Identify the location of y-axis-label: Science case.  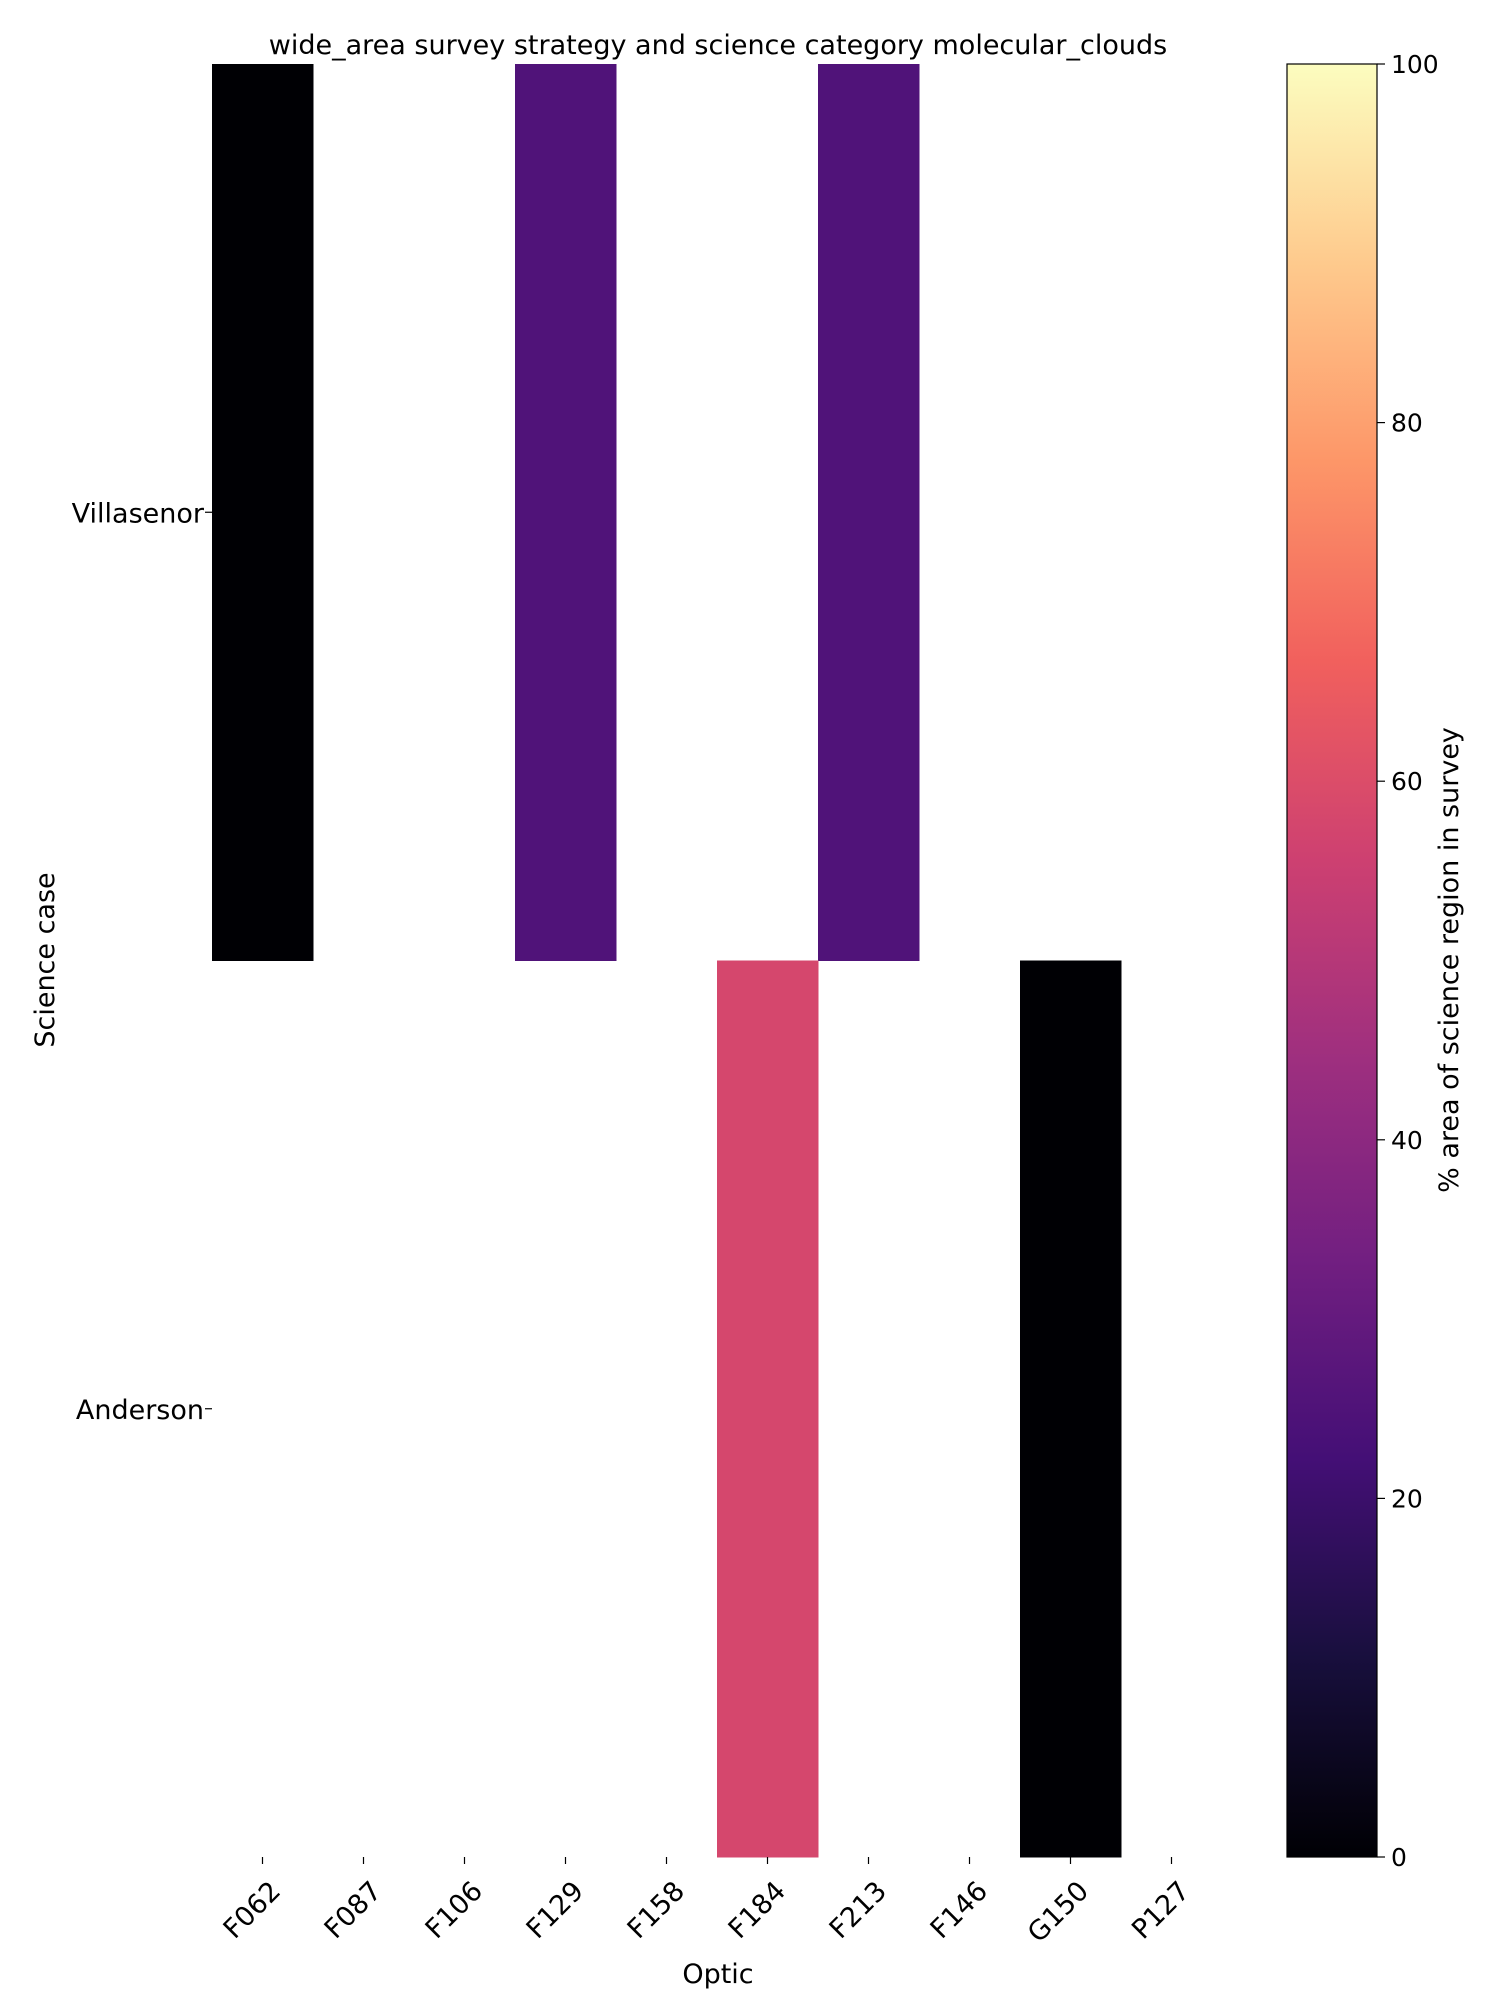
(45, 959).